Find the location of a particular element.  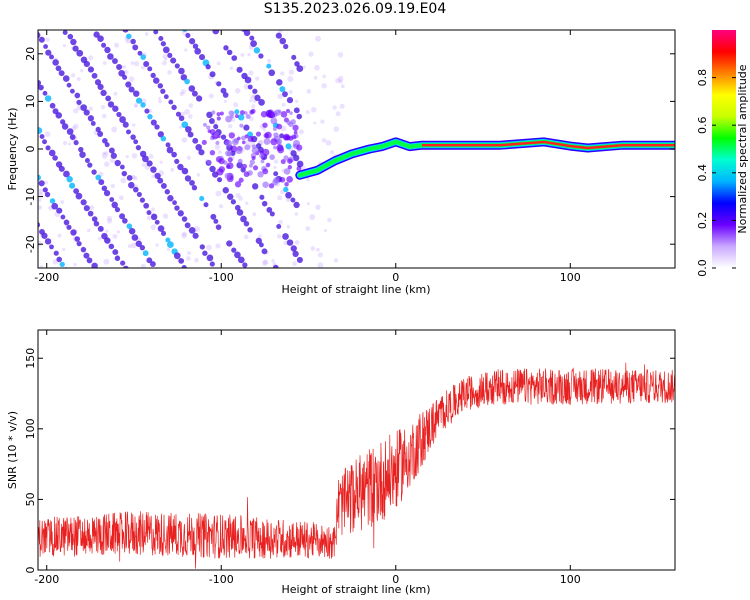

spectrogram-ylabel: Frequency (Hz) is located at coordinates (12, 149).